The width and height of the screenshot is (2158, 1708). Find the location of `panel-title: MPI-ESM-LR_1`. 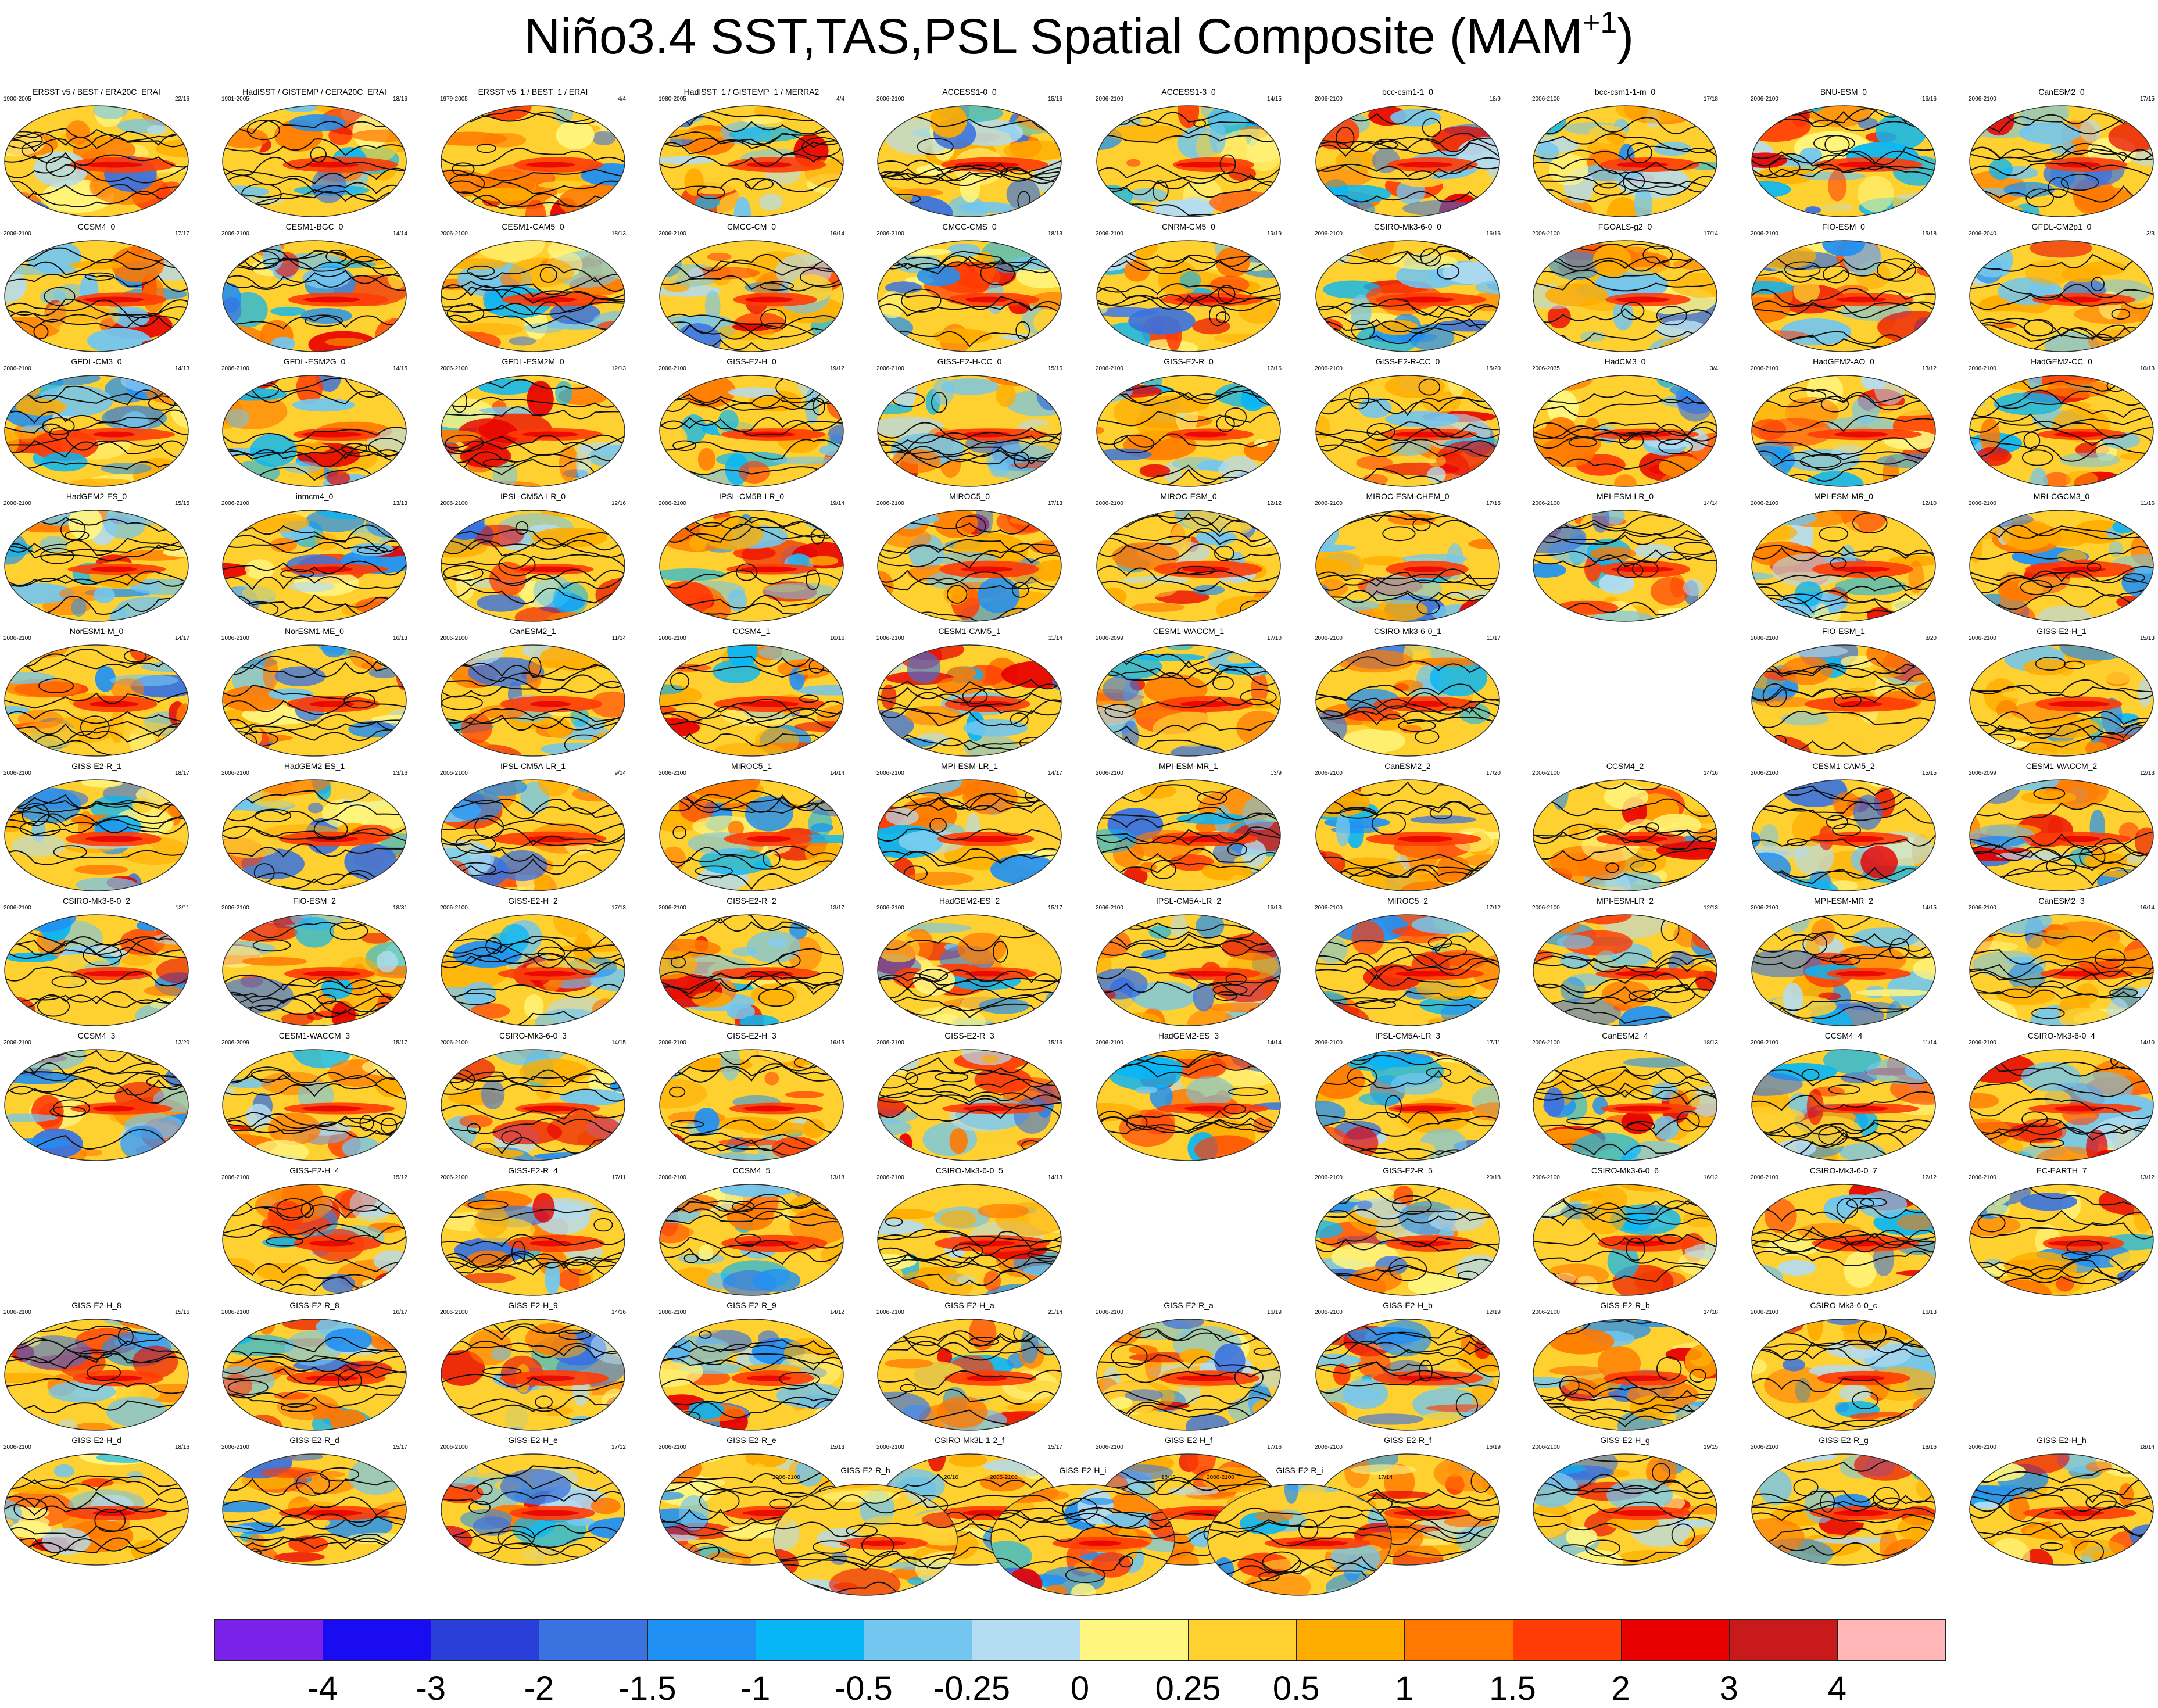

panel-title: MPI-ESM-LR_1 is located at coordinates (970, 766).